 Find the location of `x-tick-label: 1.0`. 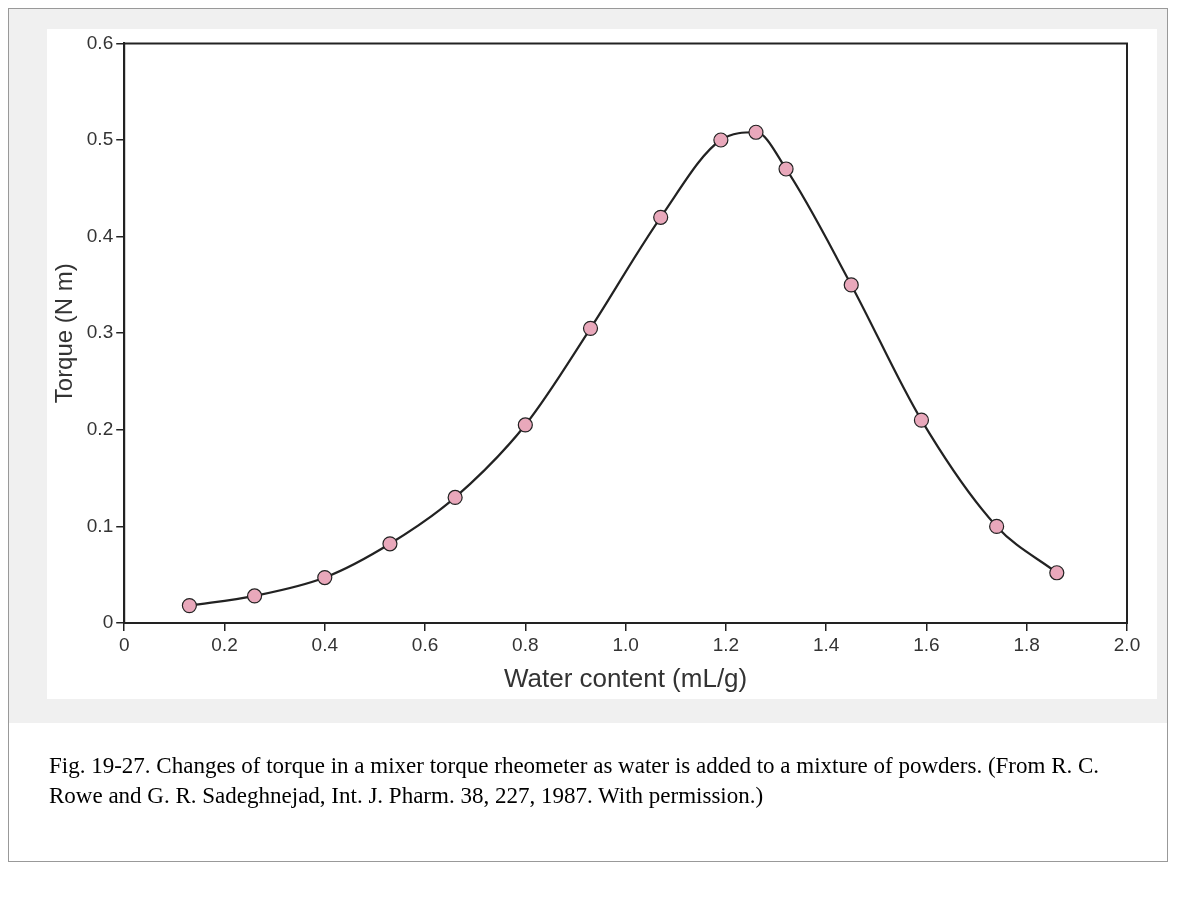

x-tick-label: 1.0 is located at coordinates (625, 644).